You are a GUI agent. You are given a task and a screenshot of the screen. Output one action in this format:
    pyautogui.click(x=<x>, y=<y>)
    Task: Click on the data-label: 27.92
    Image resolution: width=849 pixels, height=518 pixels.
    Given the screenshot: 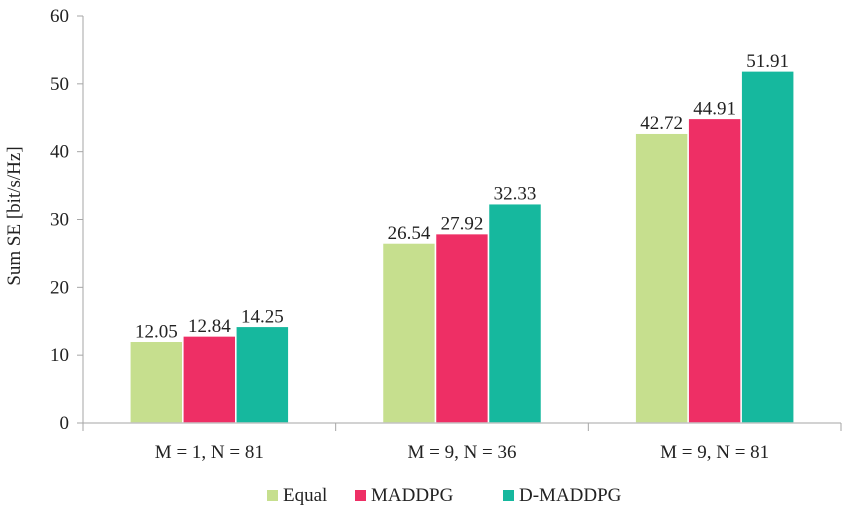 What is the action you would take?
    pyautogui.click(x=462, y=224)
    